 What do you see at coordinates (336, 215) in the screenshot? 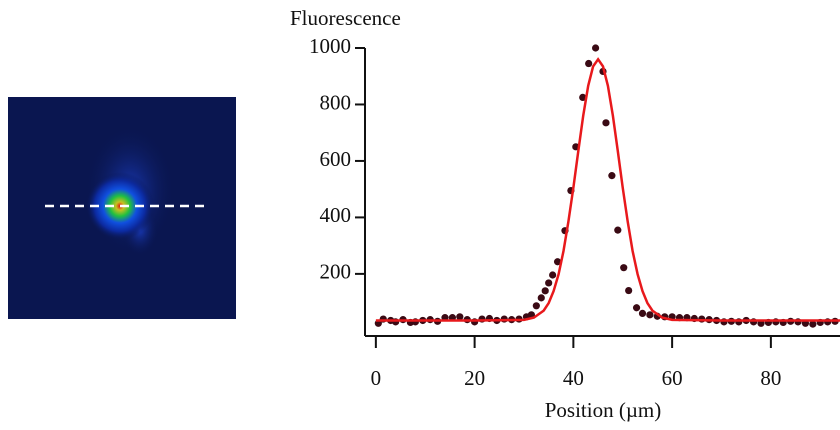
I see `y-tick-label: 400` at bounding box center [336, 215].